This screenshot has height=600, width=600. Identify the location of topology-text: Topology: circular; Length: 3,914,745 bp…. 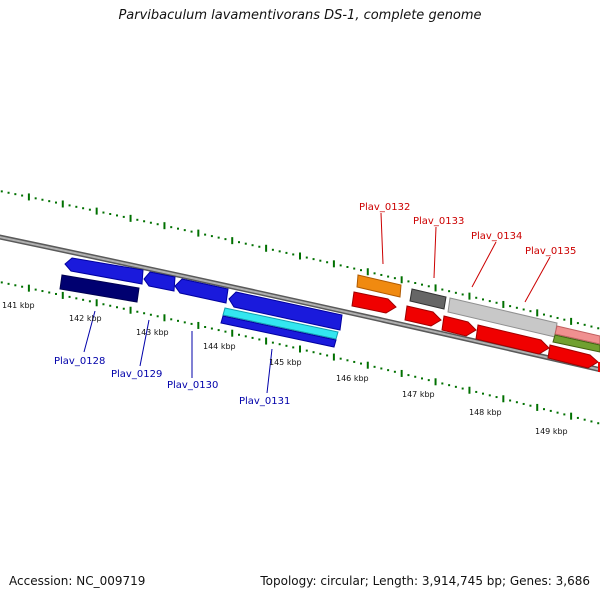
(425, 581).